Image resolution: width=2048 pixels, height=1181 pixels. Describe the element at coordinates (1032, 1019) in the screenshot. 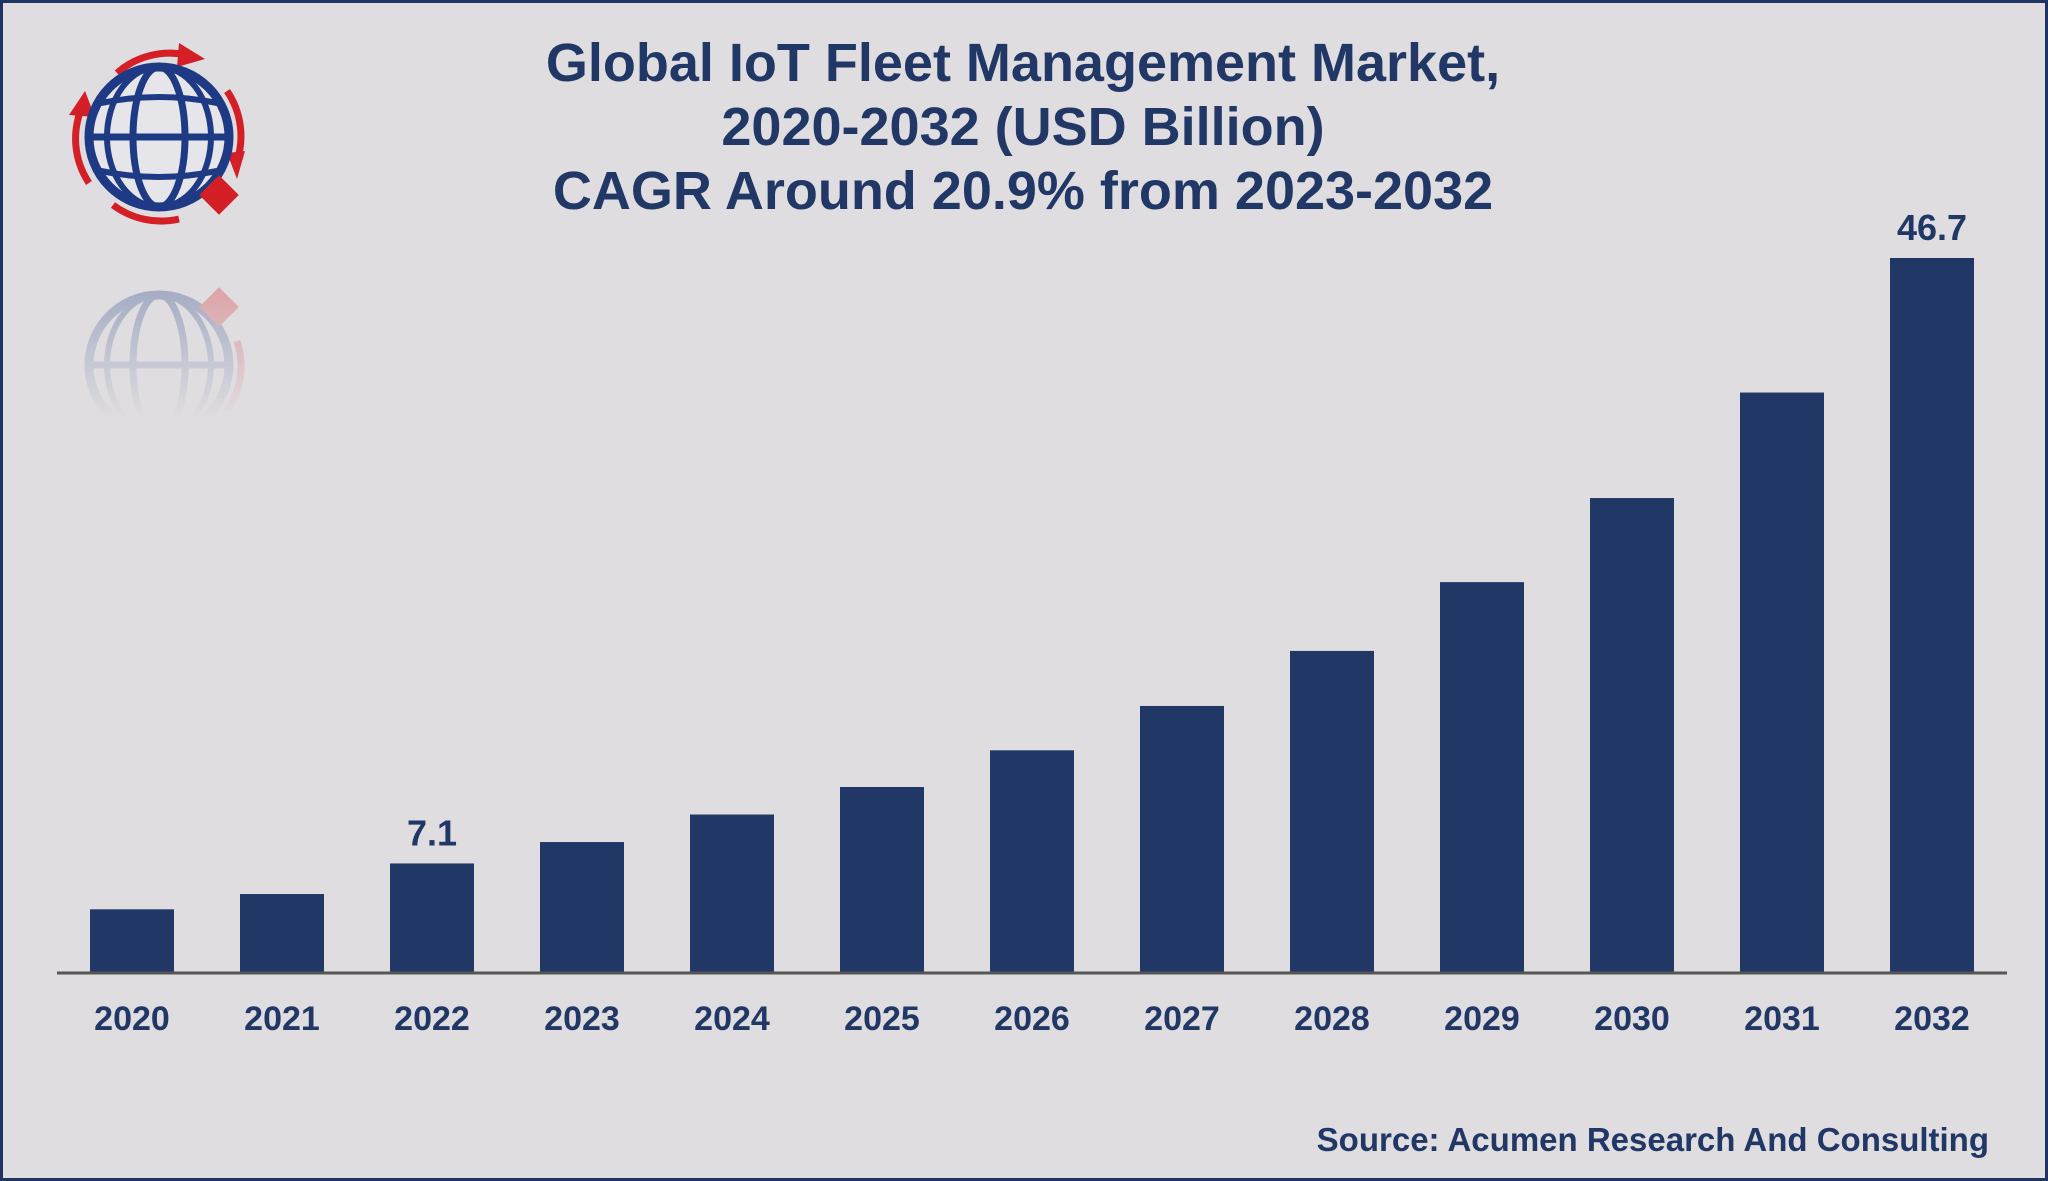

I see `x-tick-label-2026: 2026` at that location.